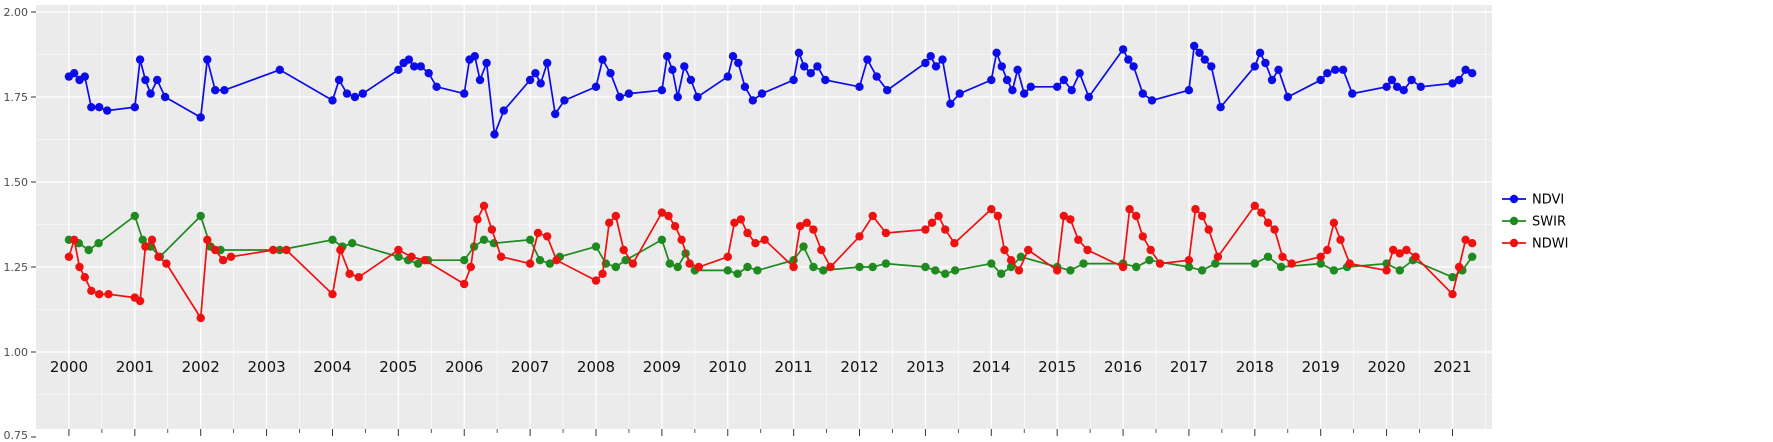 The width and height of the screenshot is (1773, 442). What do you see at coordinates (794, 367) in the screenshot?
I see `x-tick-label: 2011` at bounding box center [794, 367].